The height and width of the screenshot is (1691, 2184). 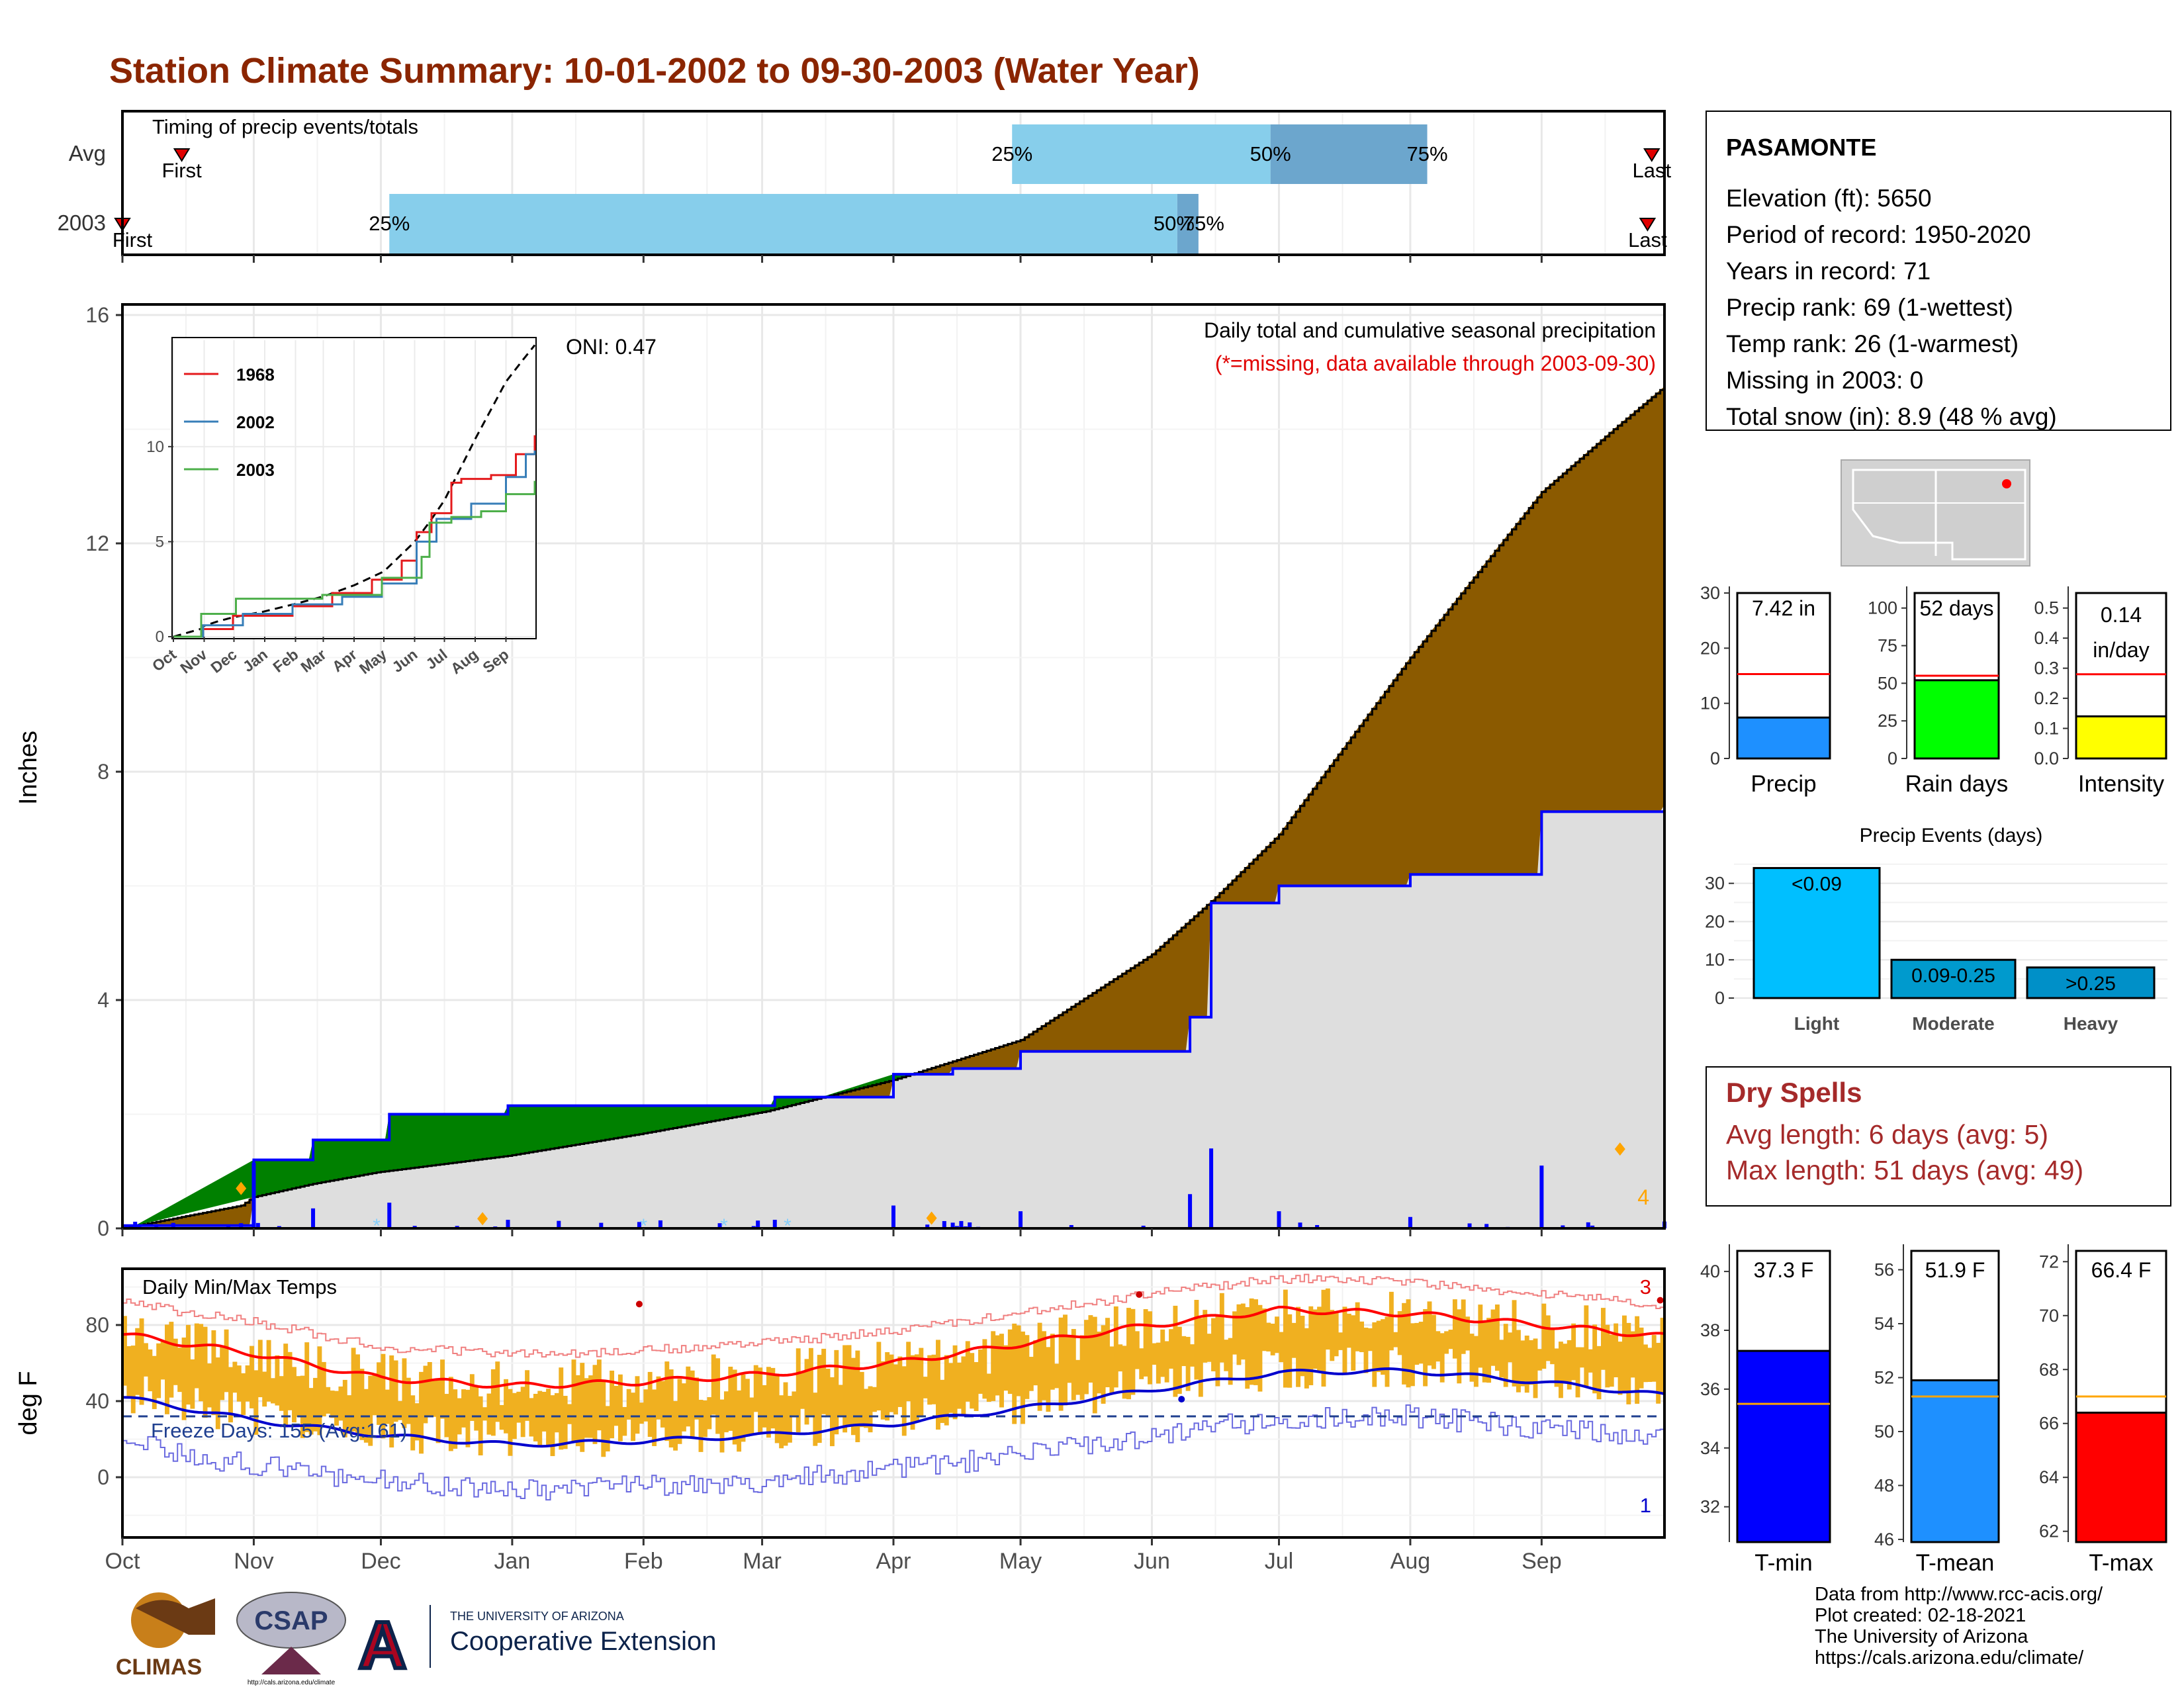 I want to click on climas-logo: CLIMAS, so click(x=165, y=1636).